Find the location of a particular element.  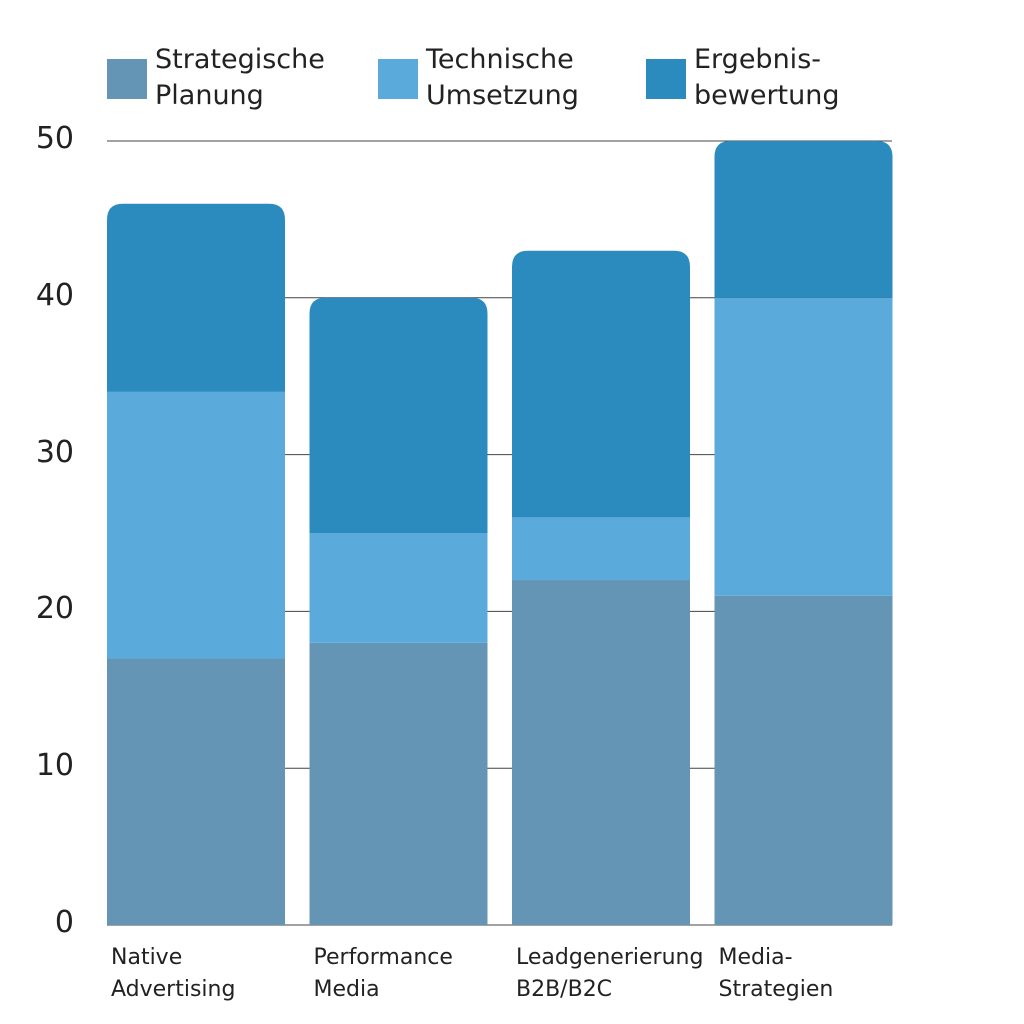

y-tick-label: 50 is located at coordinates (54, 138).